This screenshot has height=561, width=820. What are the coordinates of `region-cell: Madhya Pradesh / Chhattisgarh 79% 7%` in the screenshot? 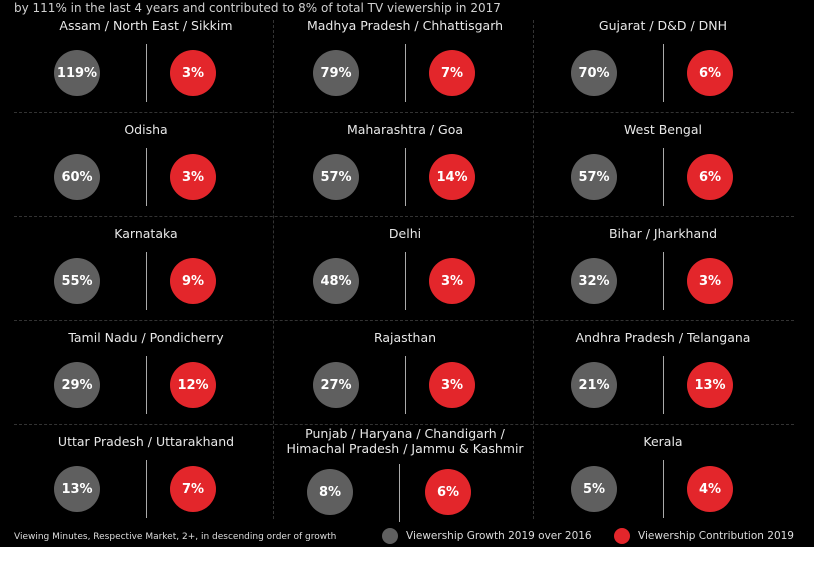 It's located at (405, 60).